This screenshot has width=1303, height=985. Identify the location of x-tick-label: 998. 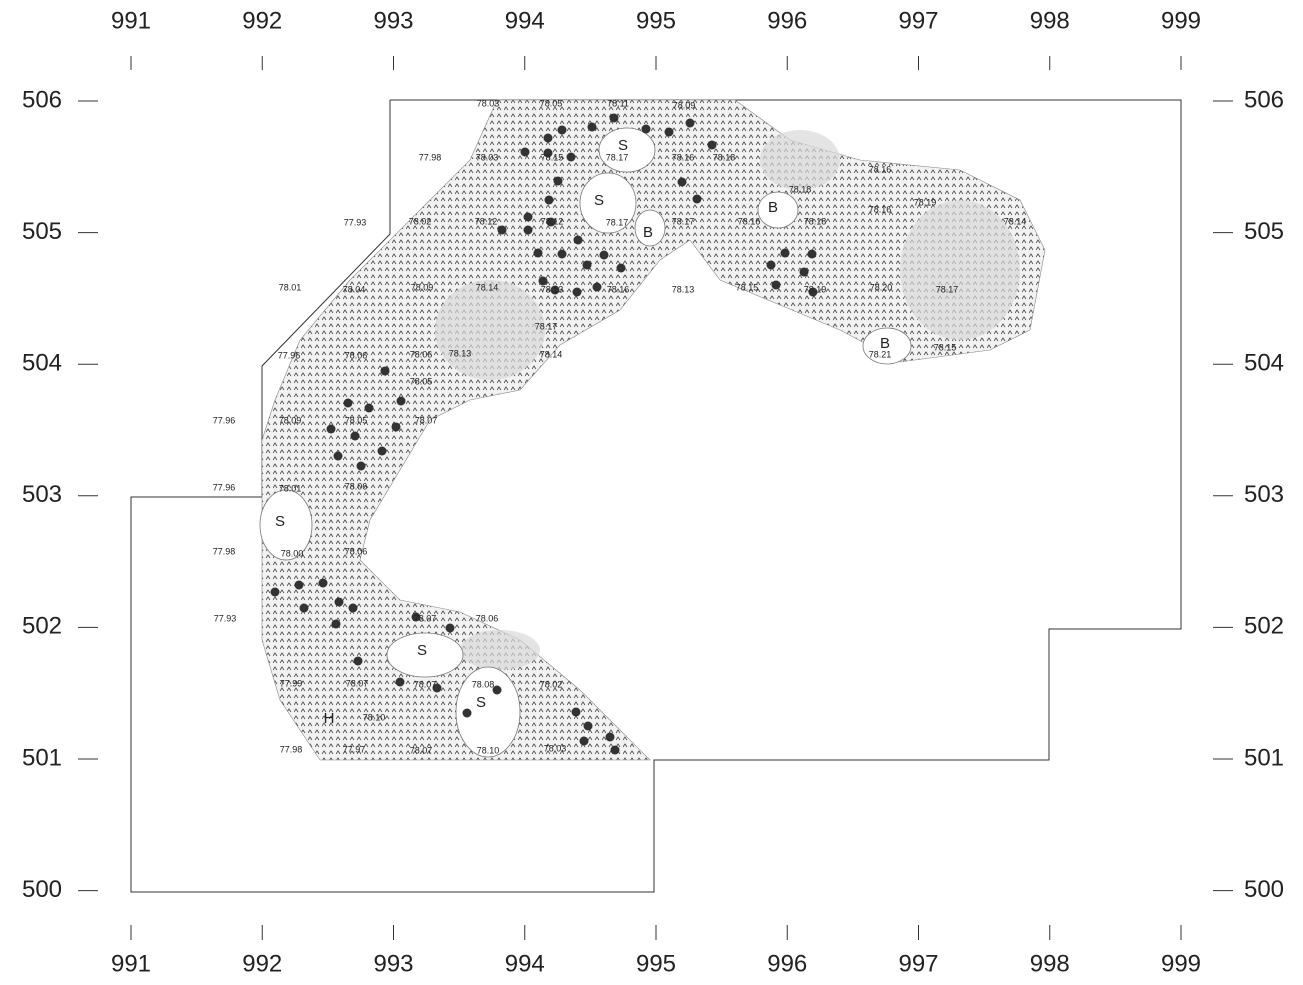
(1050, 963).